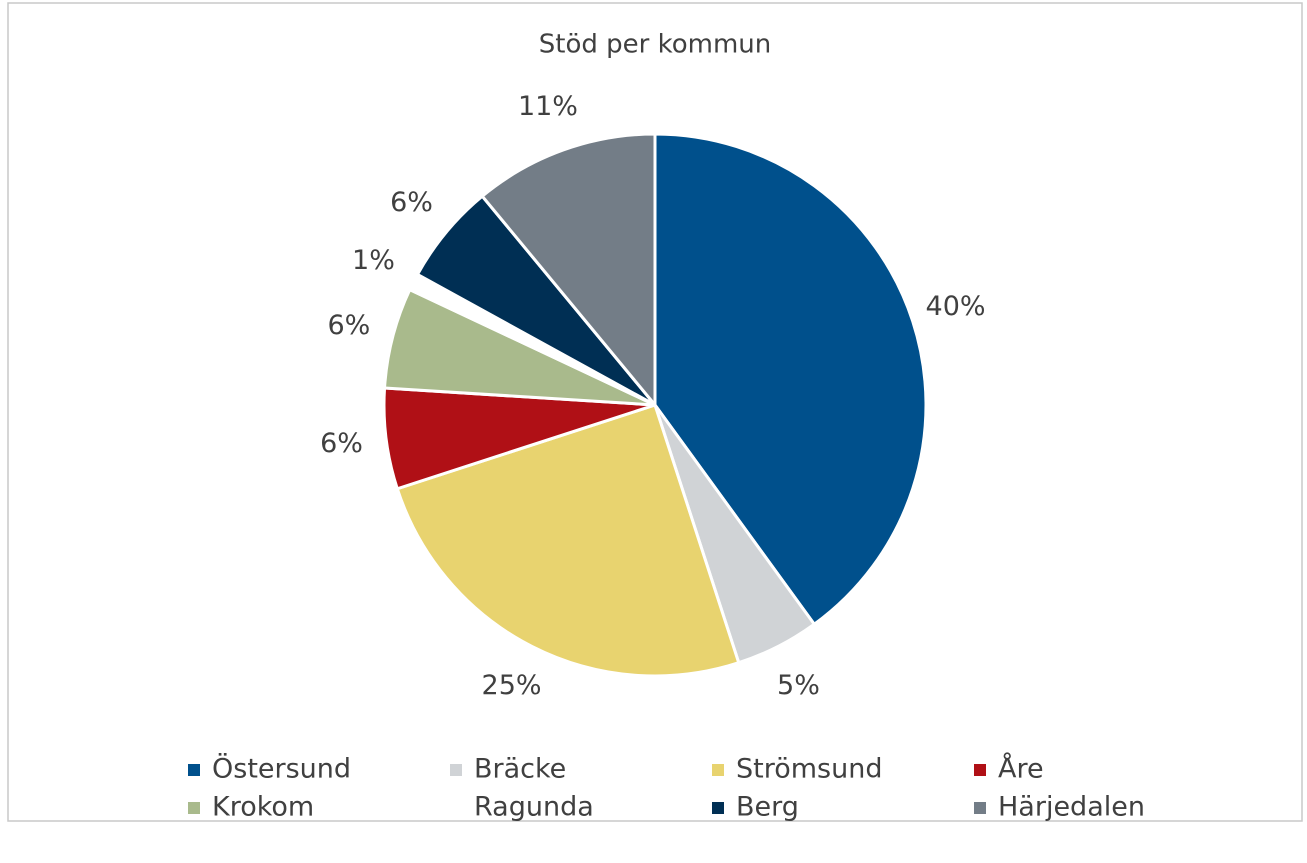 This screenshot has width=1307, height=863. Describe the element at coordinates (373, 260) in the screenshot. I see `data-label: 1%` at that location.